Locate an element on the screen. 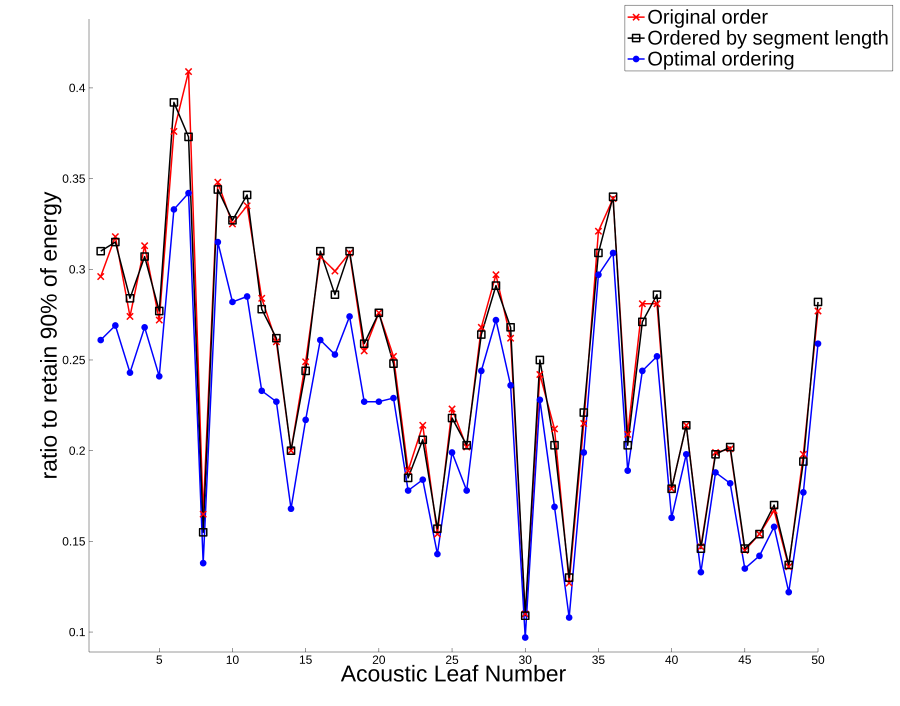  y-tick-label: 0.1 is located at coordinates (77, 632).